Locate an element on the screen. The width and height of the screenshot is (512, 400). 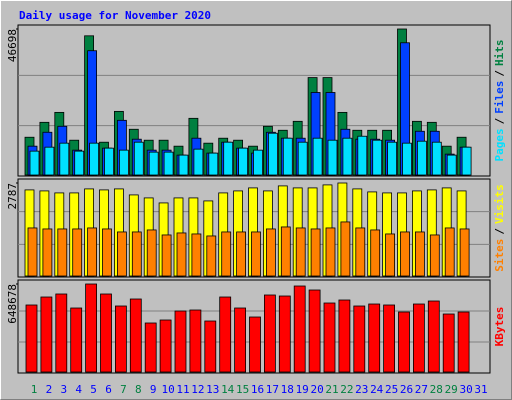
x-tick-label: 13 is located at coordinates (212, 389).